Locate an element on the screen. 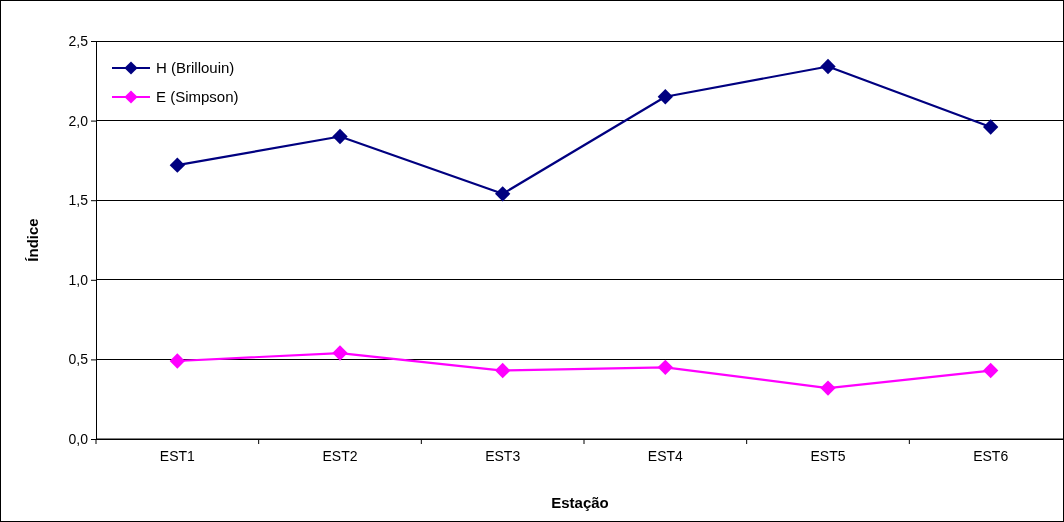 Image resolution: width=1064 pixels, height=522 pixels. x-axis-title: Estação is located at coordinates (580, 502).